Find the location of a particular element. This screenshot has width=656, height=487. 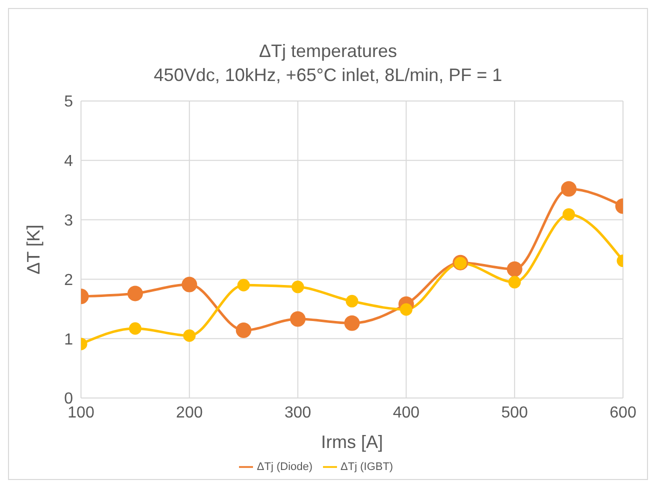

y-tick-label: 1 is located at coordinates (69, 339).